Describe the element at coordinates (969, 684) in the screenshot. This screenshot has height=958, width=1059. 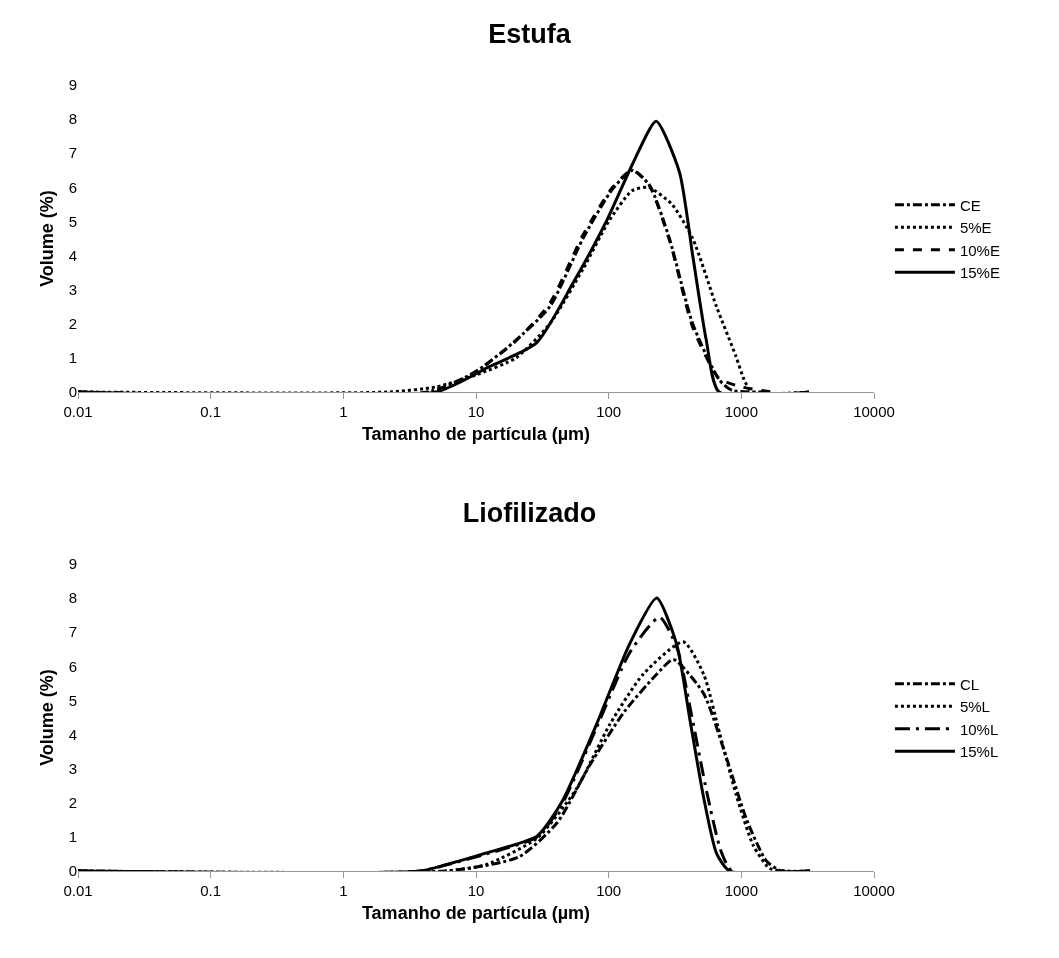
I see `legend-label: CL` at that location.